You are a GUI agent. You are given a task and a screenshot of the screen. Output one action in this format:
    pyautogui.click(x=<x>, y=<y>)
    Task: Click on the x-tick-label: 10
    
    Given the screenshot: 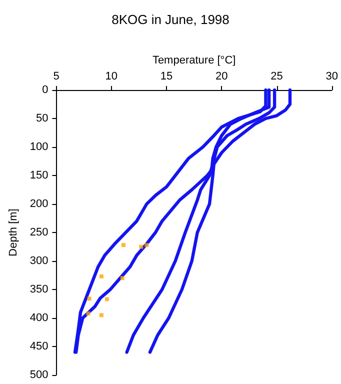 What is the action you would take?
    pyautogui.click(x=111, y=76)
    